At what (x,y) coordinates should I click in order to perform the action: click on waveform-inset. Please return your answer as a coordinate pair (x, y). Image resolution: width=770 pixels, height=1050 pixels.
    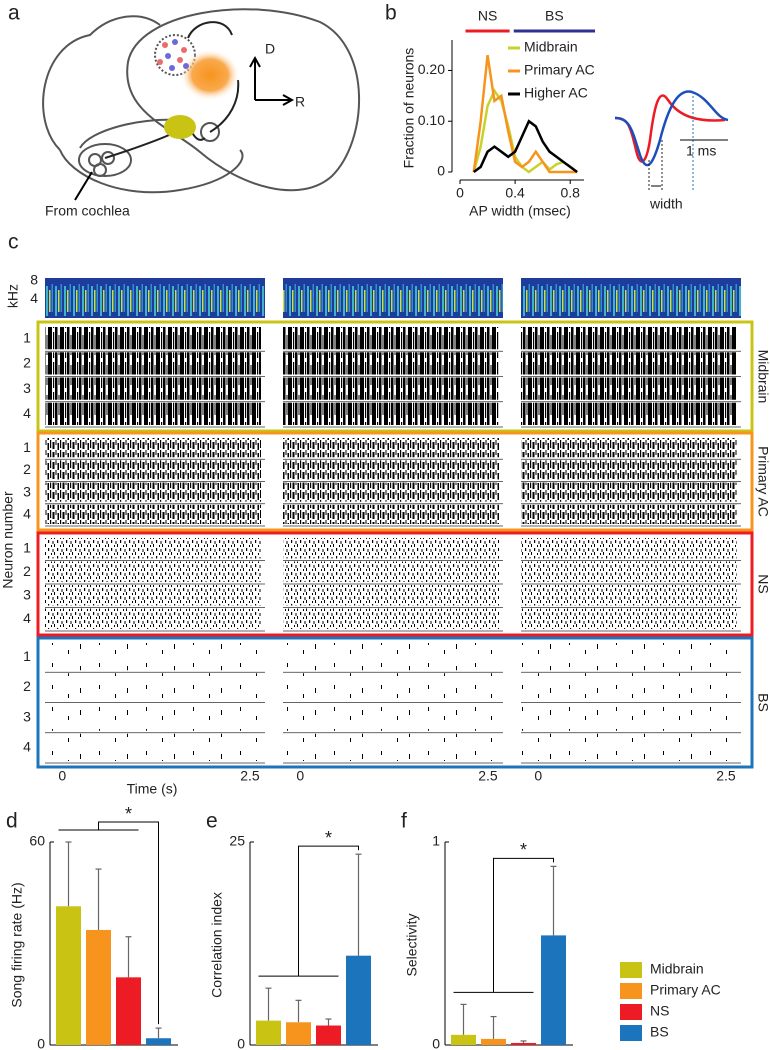
    Looking at the image, I should click on (671, 141).